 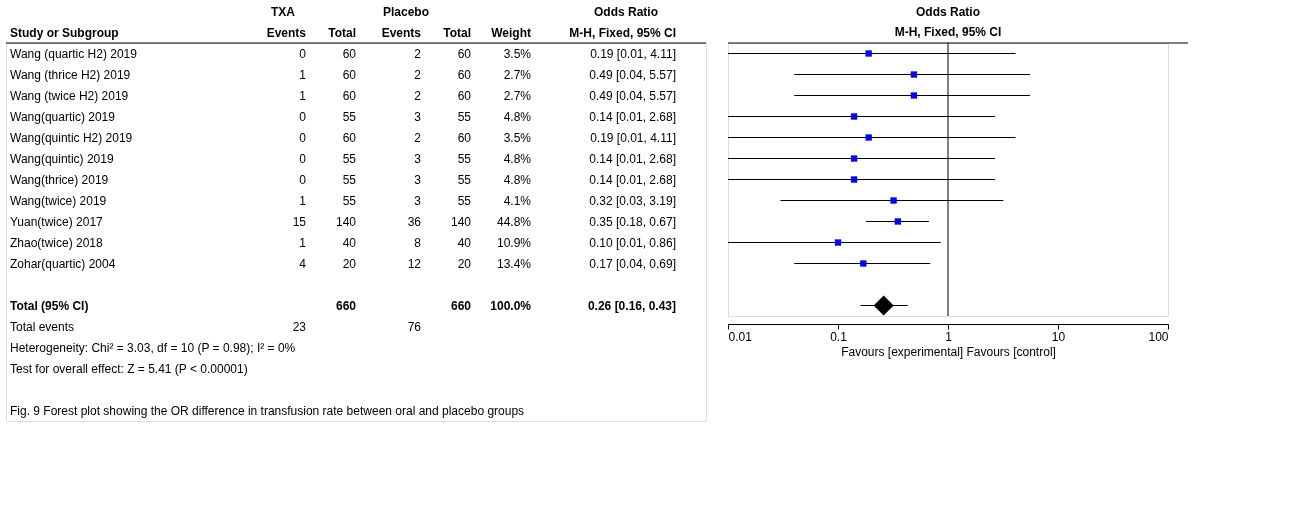 What do you see at coordinates (299, 221) in the screenshot?
I see `text: 15` at bounding box center [299, 221].